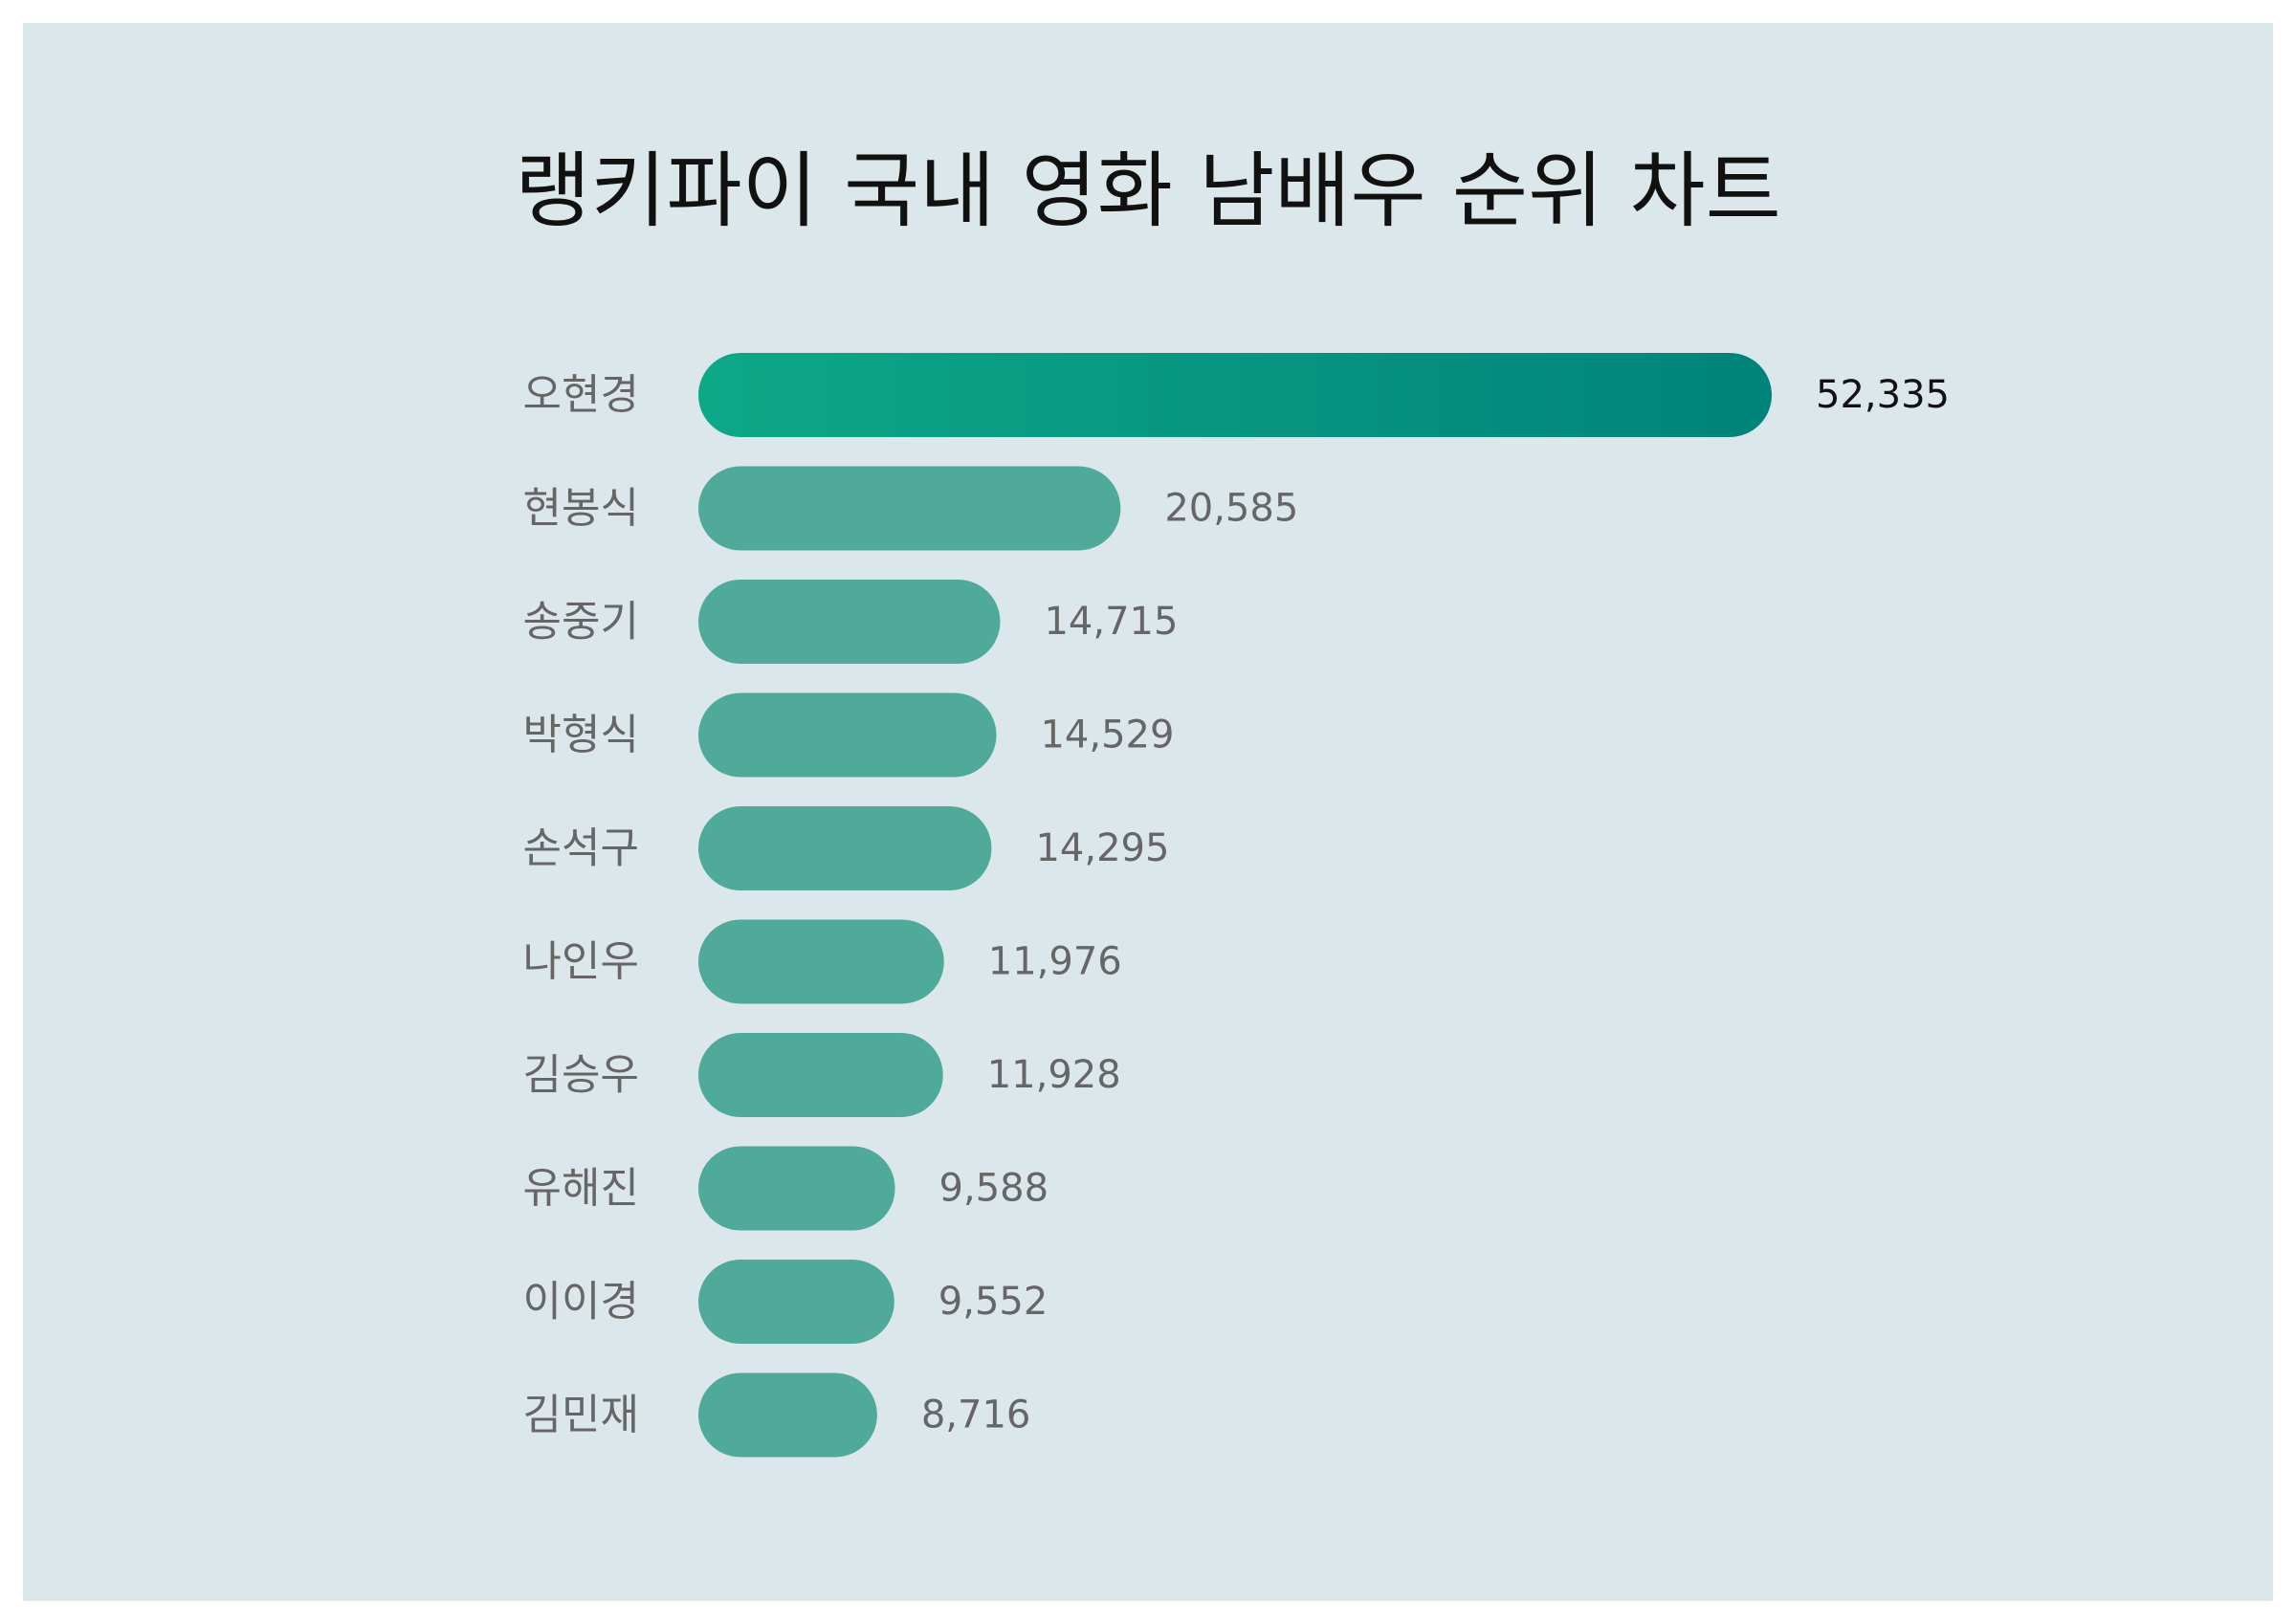 The width and height of the screenshot is (2296, 1624). Describe the element at coordinates (581, 396) in the screenshot. I see `category-label: 오현경` at that location.